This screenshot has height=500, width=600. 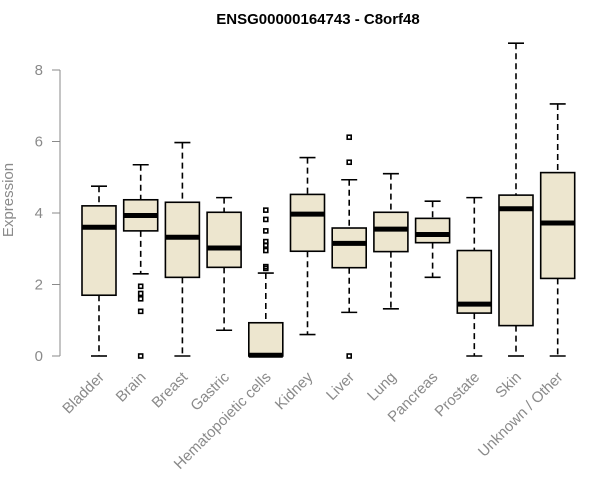 I want to click on y-axis-label: Expression, so click(x=8, y=200).